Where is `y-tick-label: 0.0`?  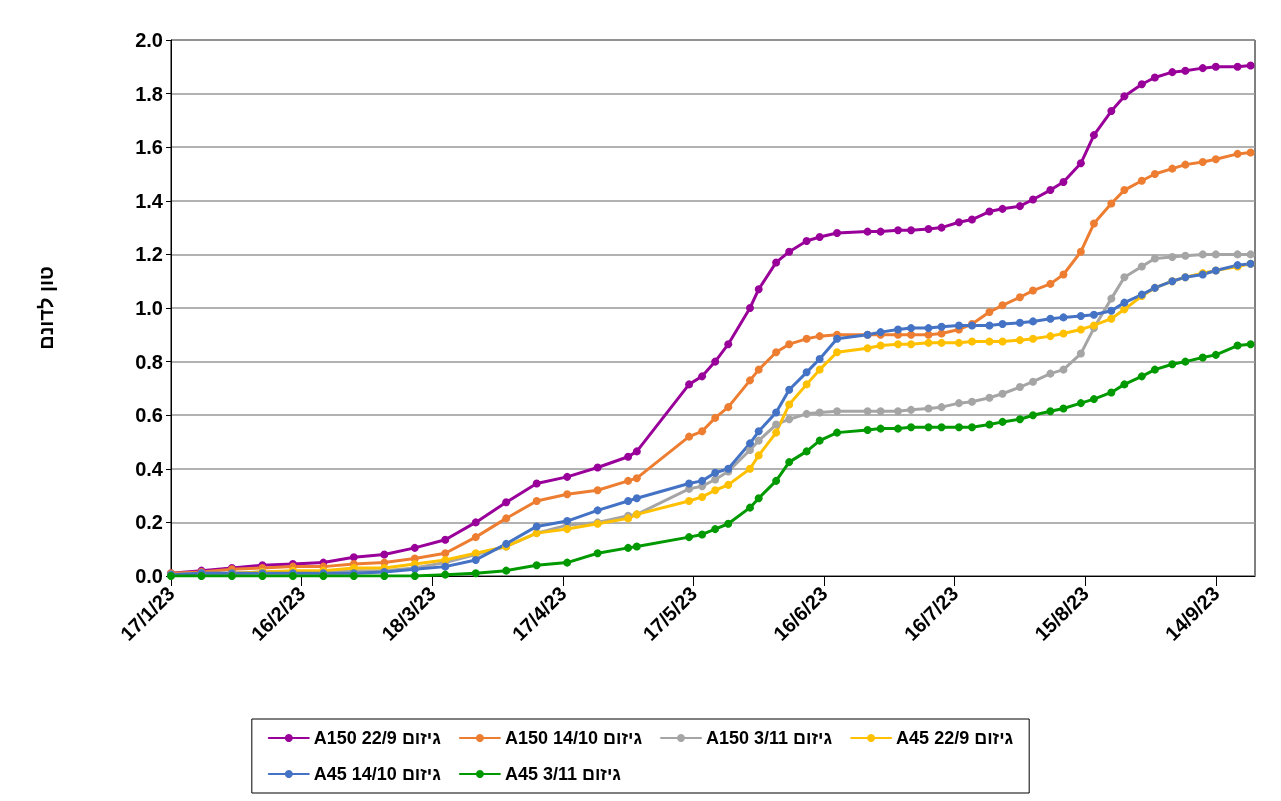 y-tick-label: 0.0 is located at coordinates (149, 576).